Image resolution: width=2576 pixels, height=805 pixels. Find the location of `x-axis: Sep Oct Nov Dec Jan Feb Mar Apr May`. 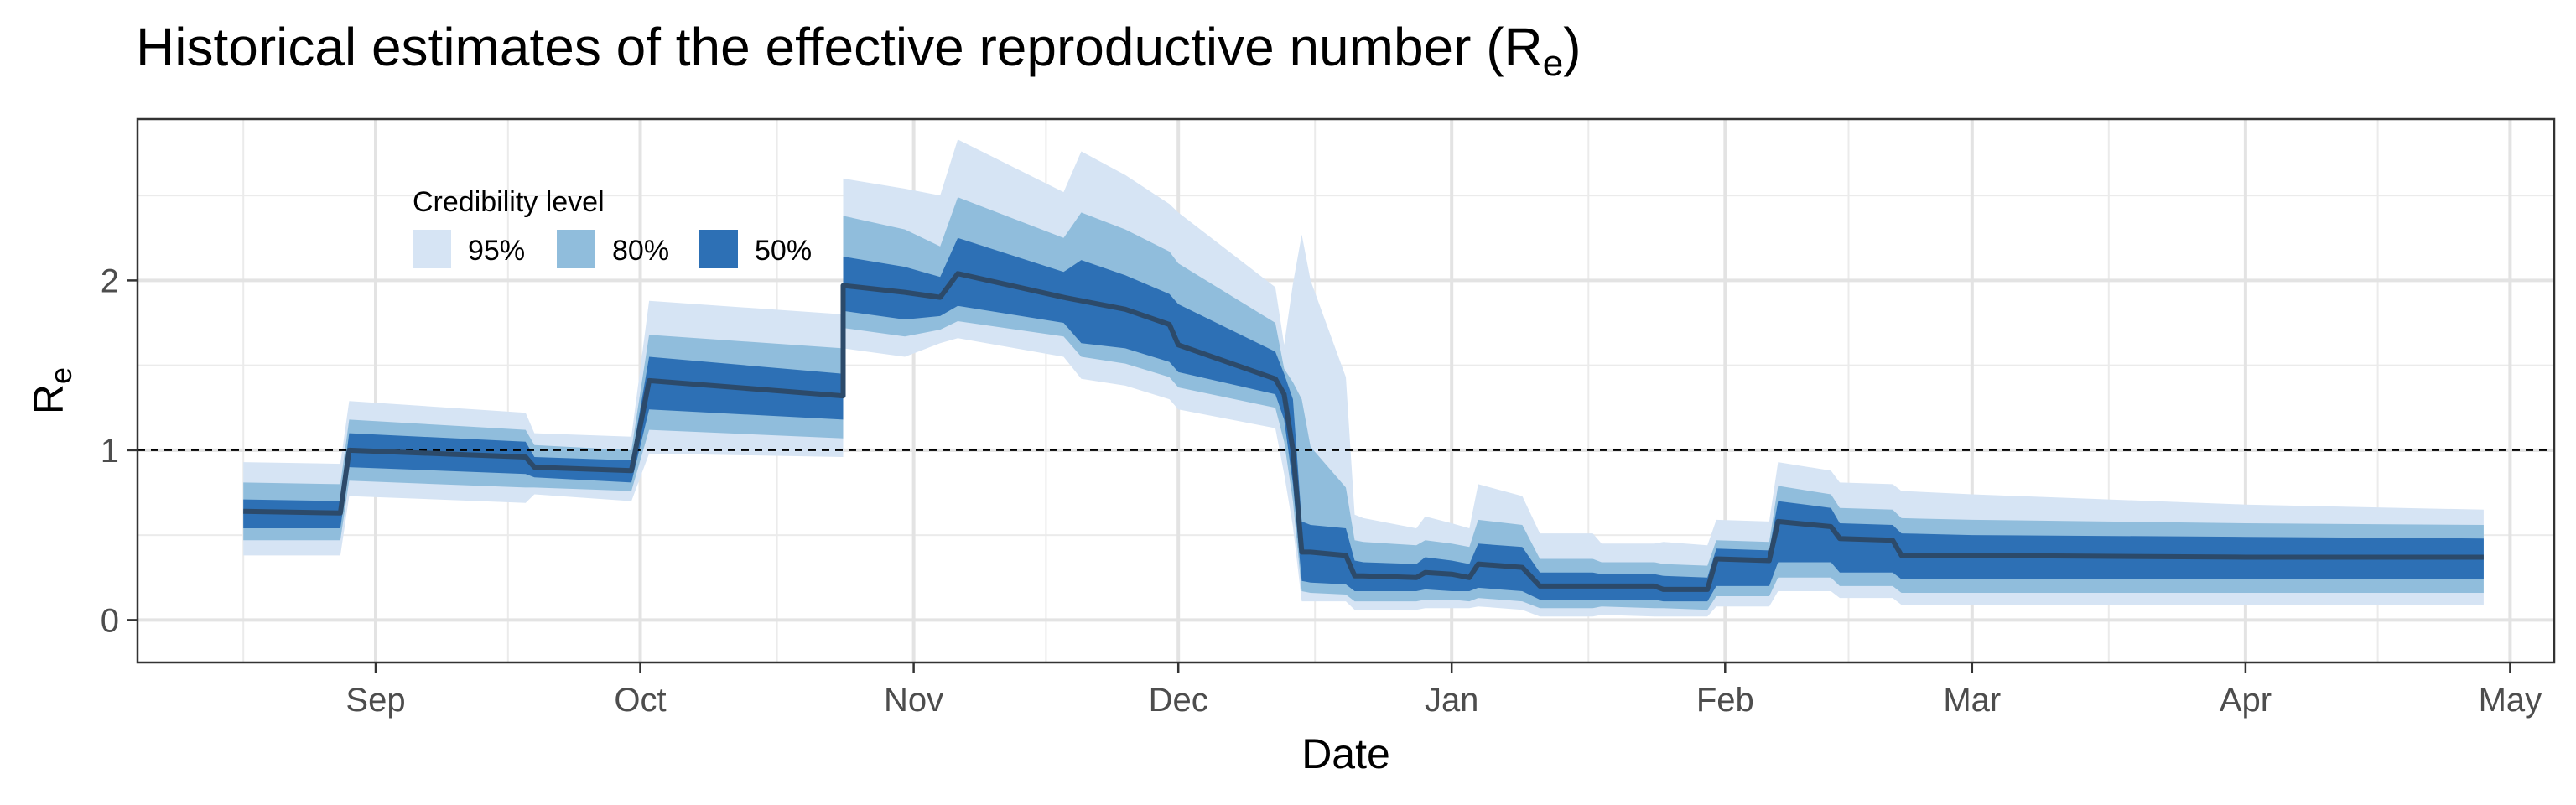

x-axis: Sep Oct Nov Dec Jan Feb Mar Apr May is located at coordinates (1443, 690).